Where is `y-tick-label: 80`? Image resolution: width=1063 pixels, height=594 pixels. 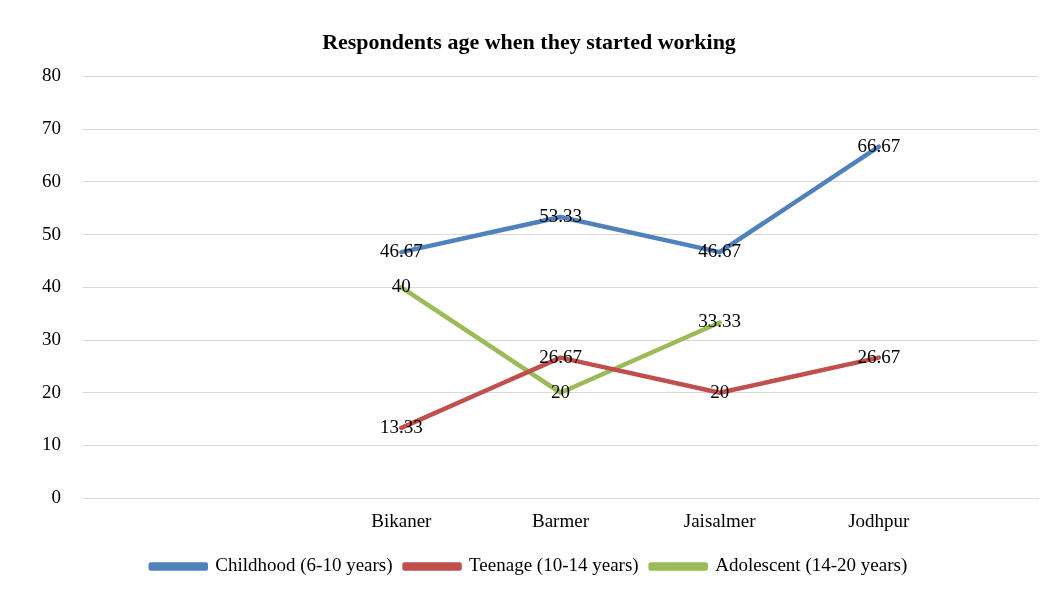 y-tick-label: 80 is located at coordinates (51, 75).